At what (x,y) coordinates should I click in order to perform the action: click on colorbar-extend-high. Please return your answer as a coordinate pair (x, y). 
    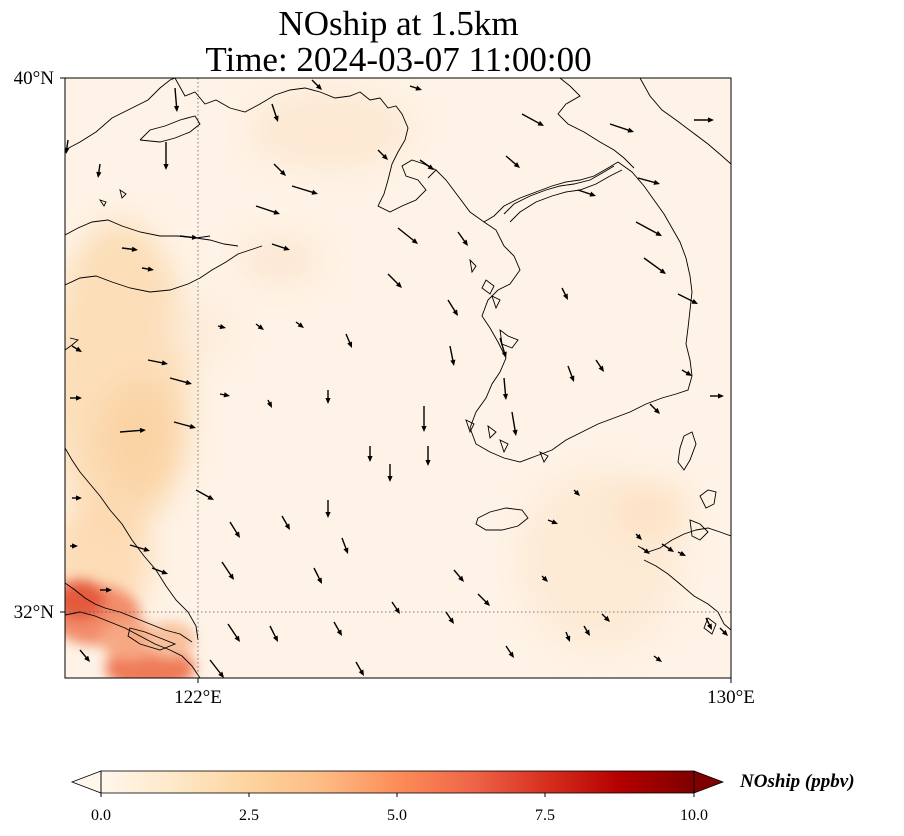
    Looking at the image, I should click on (709, 782).